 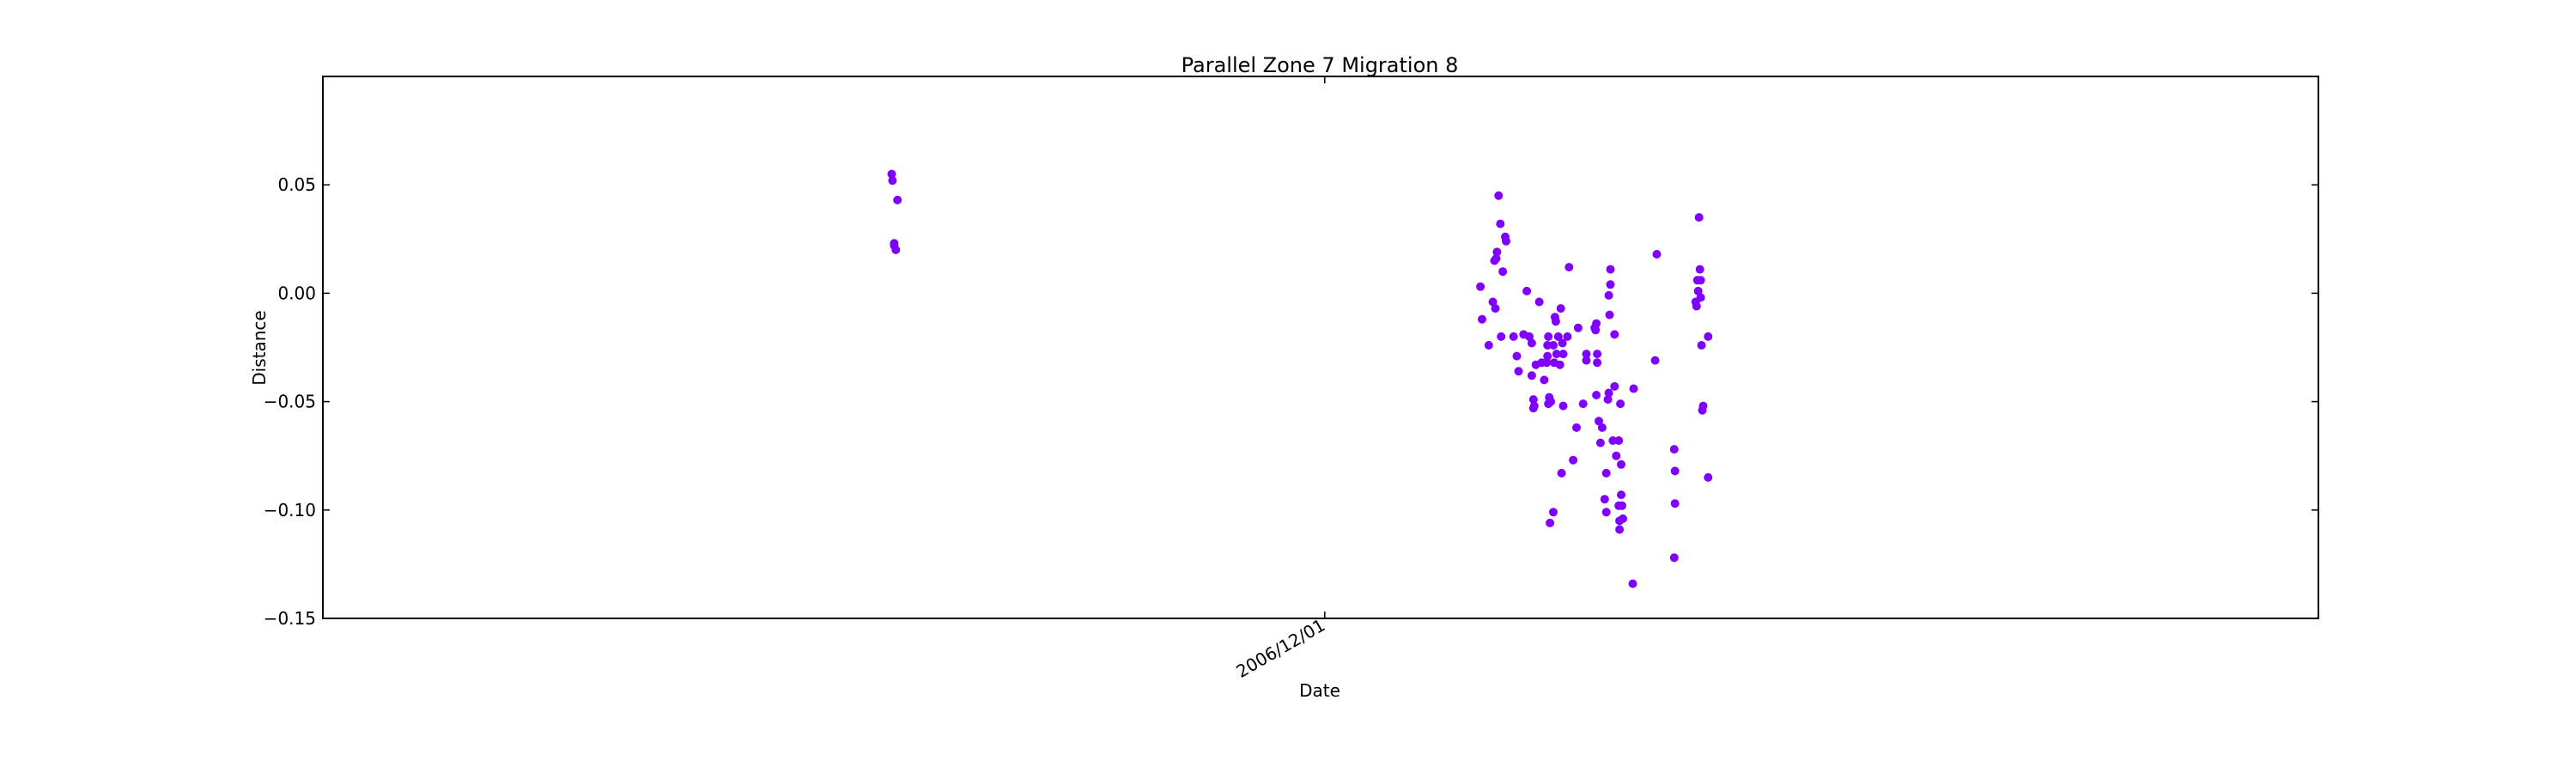 What do you see at coordinates (1280, 648) in the screenshot?
I see `x-tick-label: 2006/12/01` at bounding box center [1280, 648].